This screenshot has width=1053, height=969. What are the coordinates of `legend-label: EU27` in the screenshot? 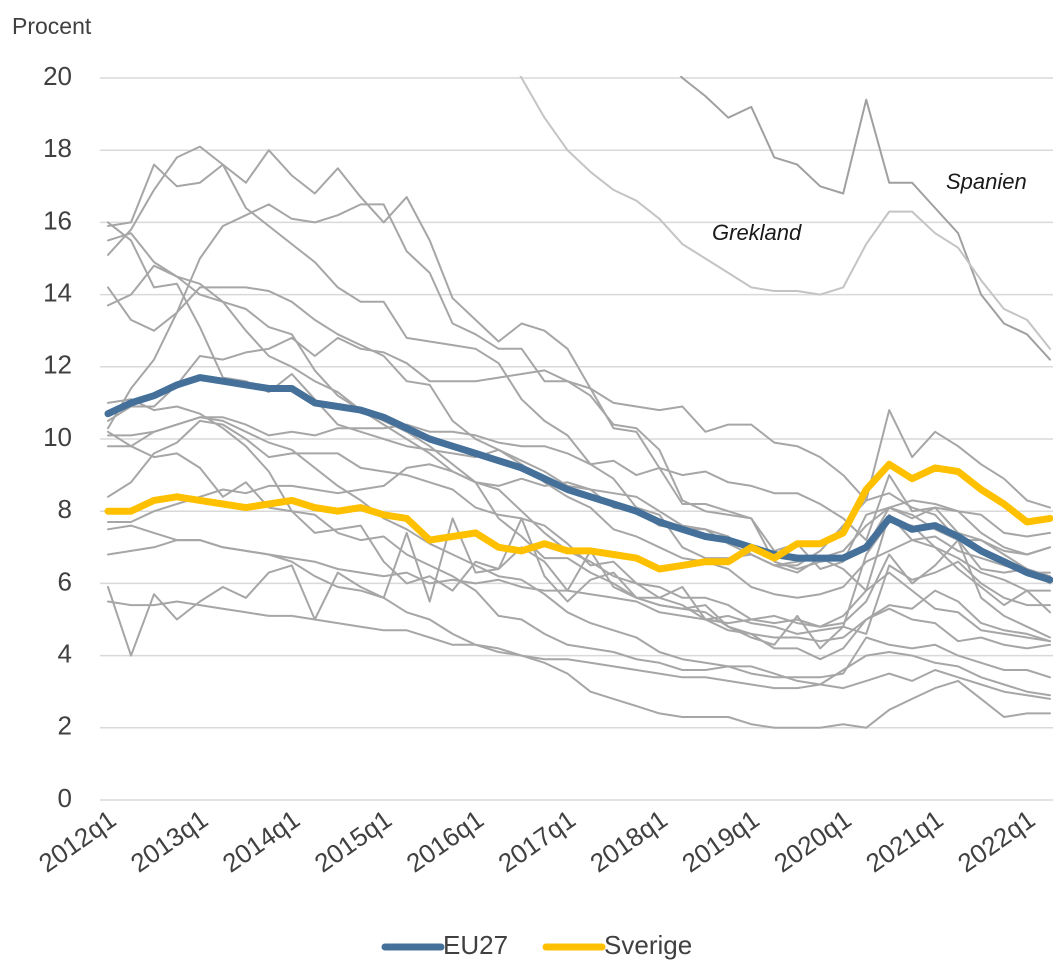 It's located at (475, 945).